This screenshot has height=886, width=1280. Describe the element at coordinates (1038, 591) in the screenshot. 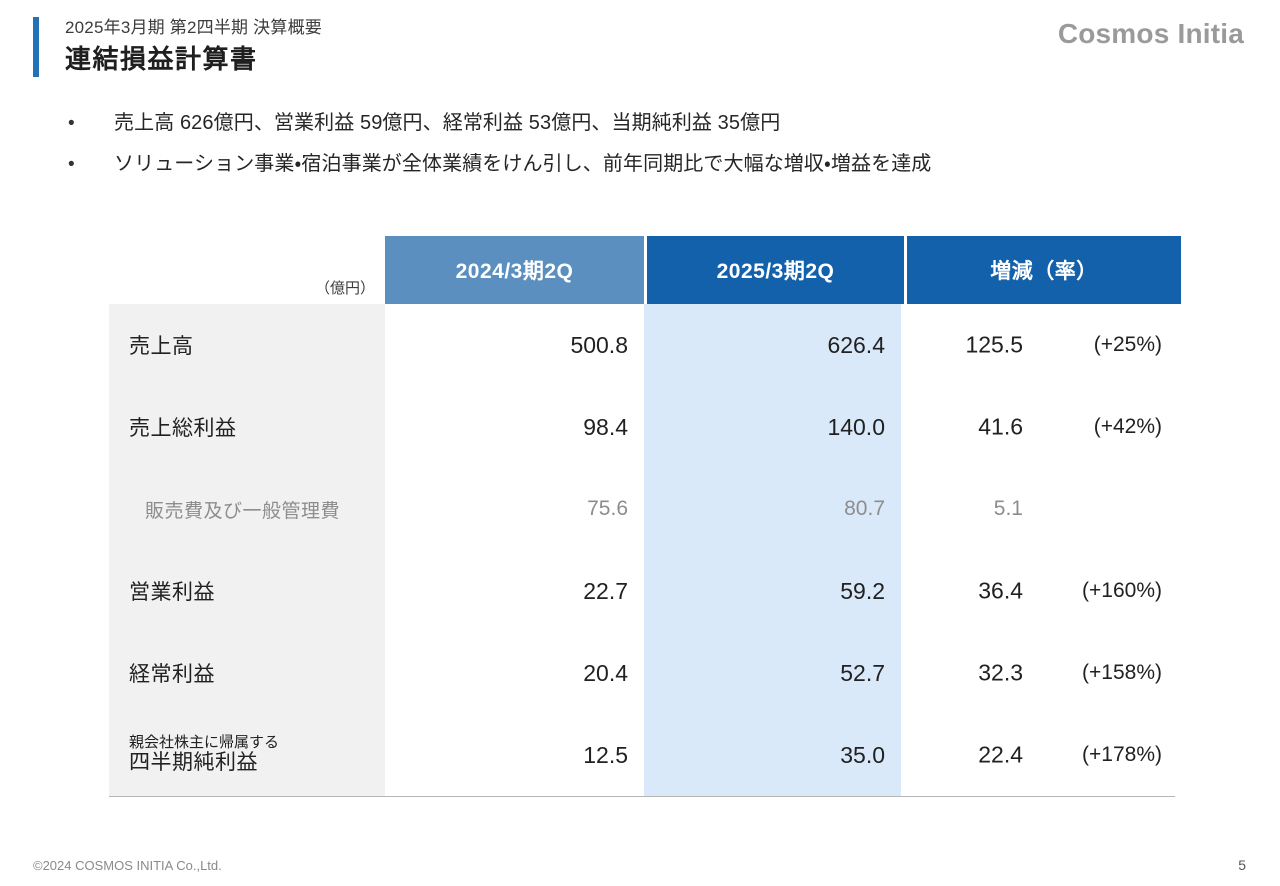

I see `cell-change: 36.4 (+160%)` at that location.